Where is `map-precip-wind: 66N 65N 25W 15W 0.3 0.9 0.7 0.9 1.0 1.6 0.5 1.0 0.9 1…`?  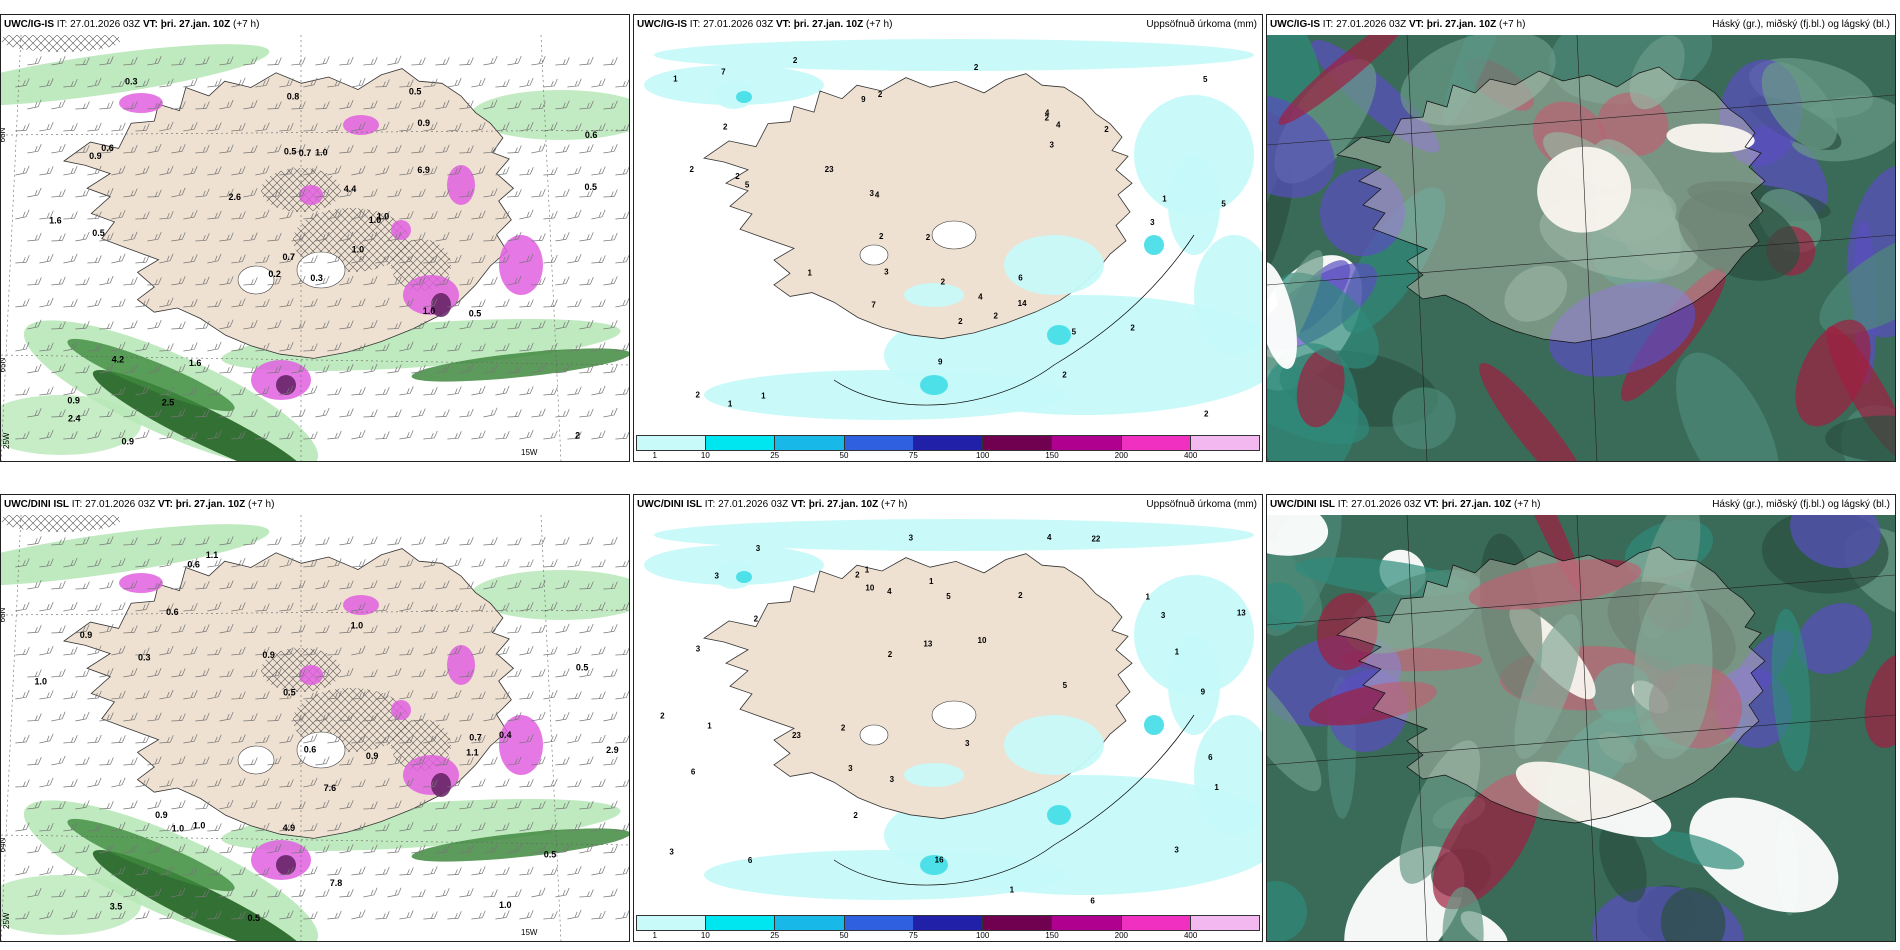
map-precip-wind: 66N 65N 25W 15W 0.3 0.9 0.7 0.9 1.0 1.6 0.5 1.0 0.9 1… is located at coordinates (315, 248).